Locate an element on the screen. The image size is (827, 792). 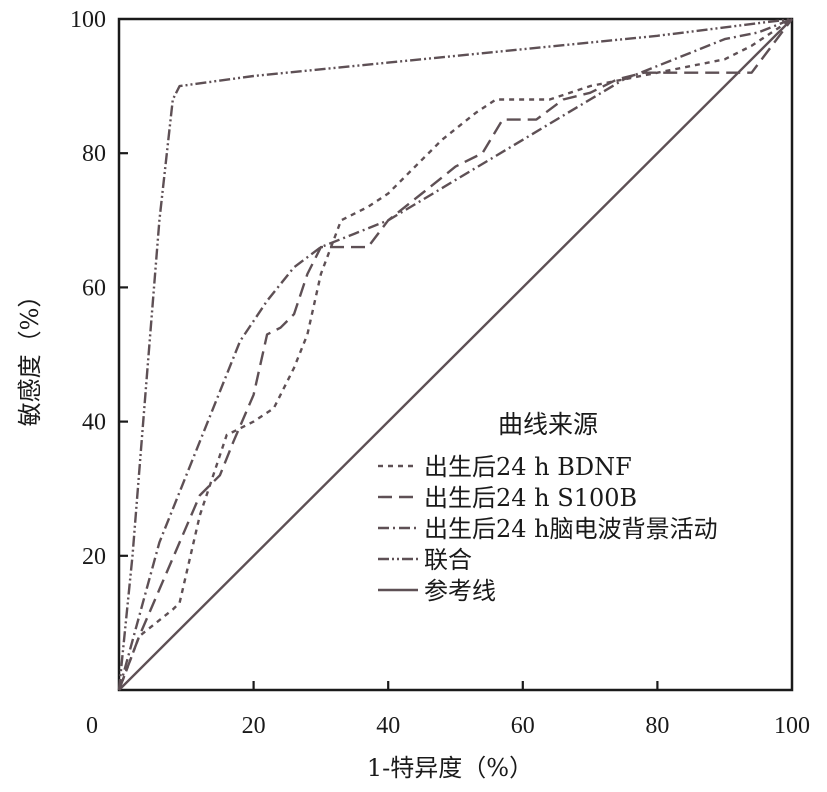
legend-title: 曲线来源 is located at coordinates (548, 424).